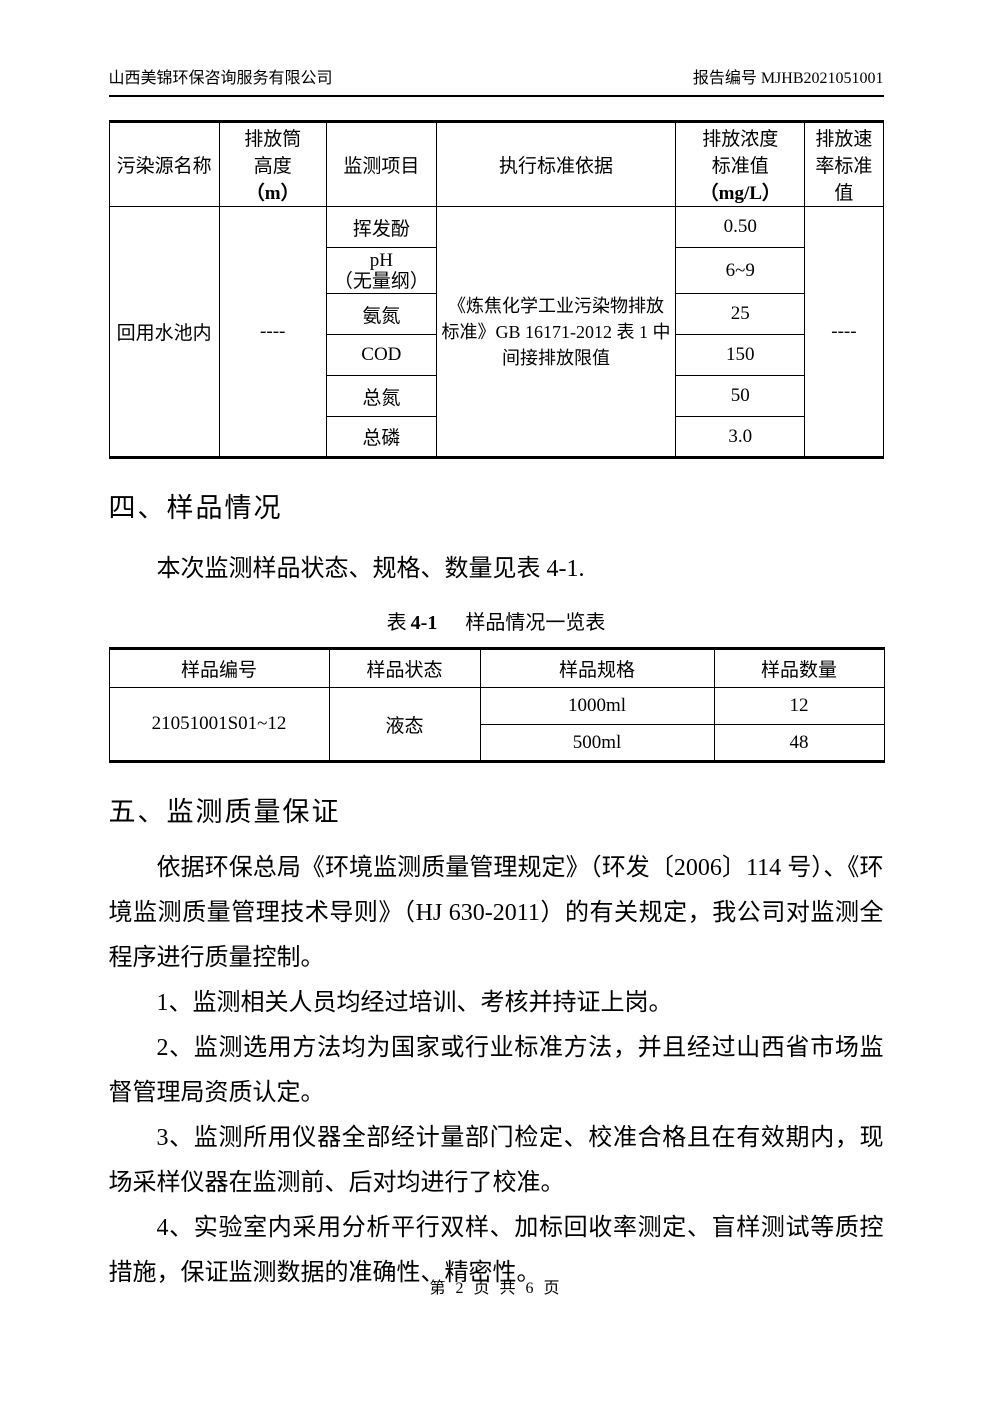 The height and width of the screenshot is (1403, 992). Describe the element at coordinates (272, 193) in the screenshot. I see `stack-height-unit: （m）` at that location.